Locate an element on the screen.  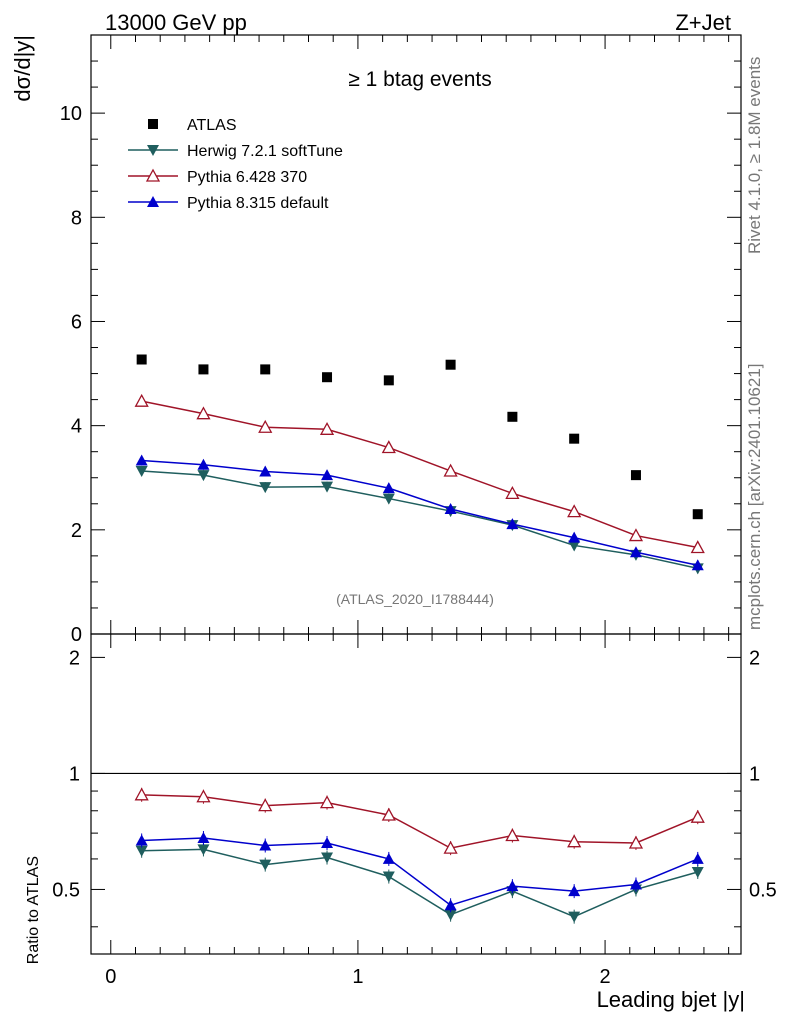
x-axis-title: Leading bjet |y| is located at coordinates (671, 999).